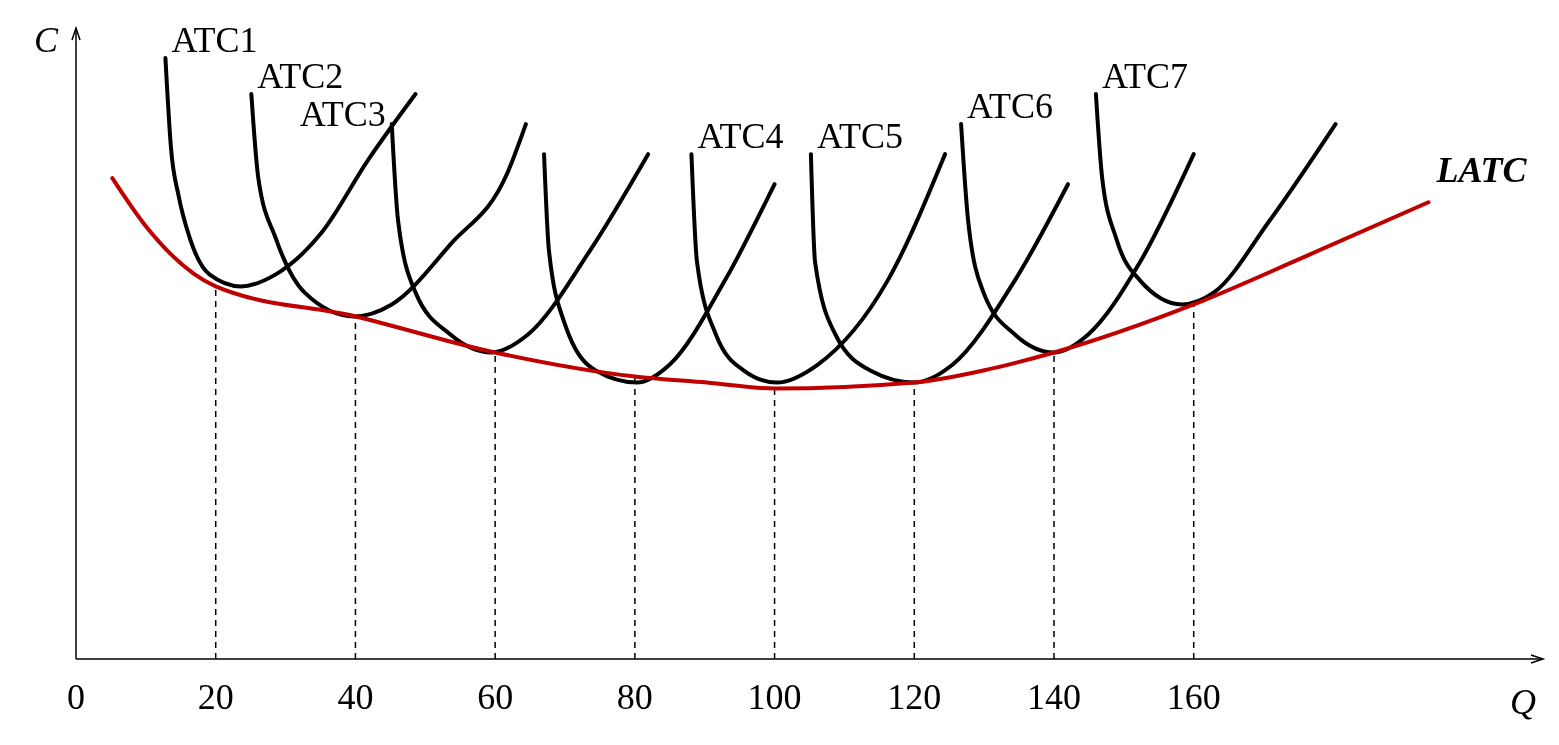  I want to click on series-label: ATC5, so click(859, 136).